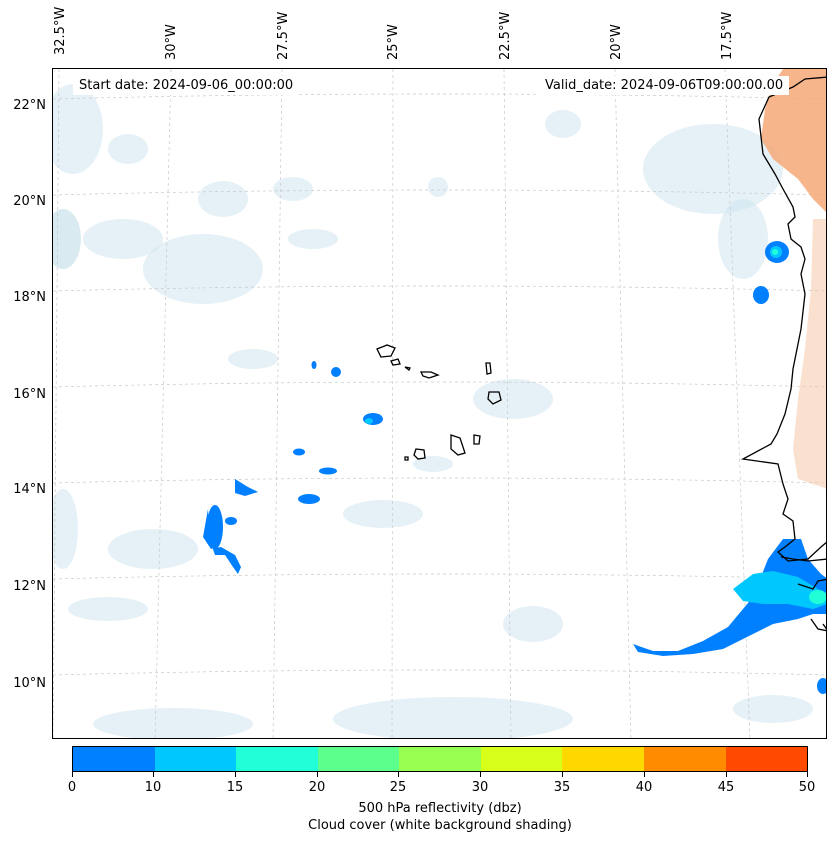 The height and width of the screenshot is (843, 837). Describe the element at coordinates (562, 787) in the screenshot. I see `colorbar-tick-label-35: 35` at that location.